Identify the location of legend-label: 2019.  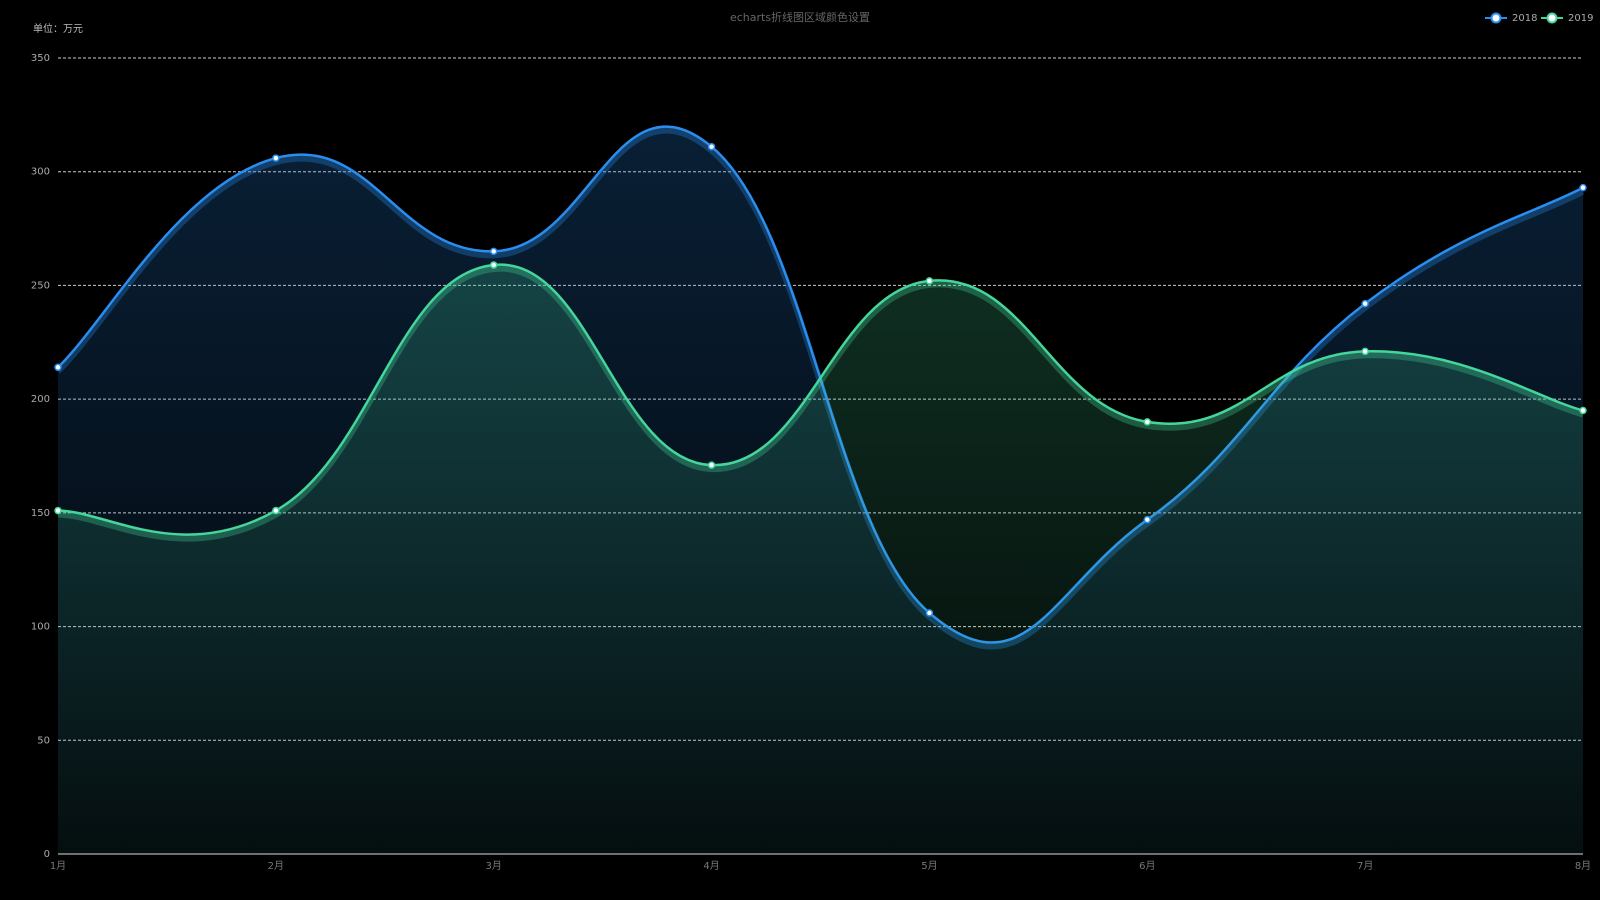
(1580, 18).